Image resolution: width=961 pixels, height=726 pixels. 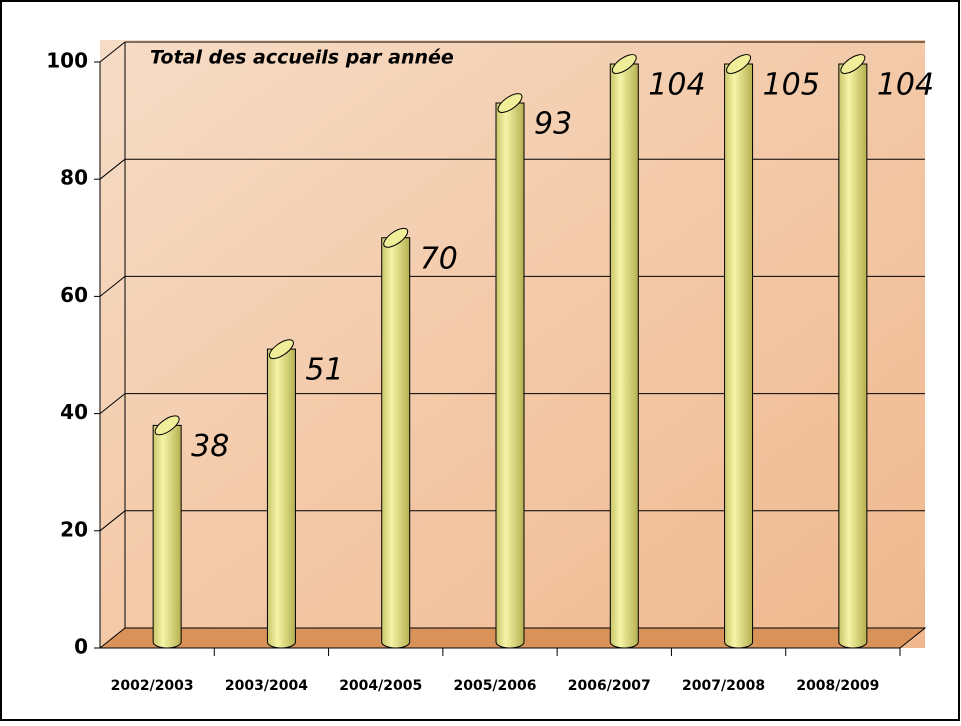 What do you see at coordinates (609, 686) in the screenshot?
I see `x-tick-label: 2006/2007` at bounding box center [609, 686].